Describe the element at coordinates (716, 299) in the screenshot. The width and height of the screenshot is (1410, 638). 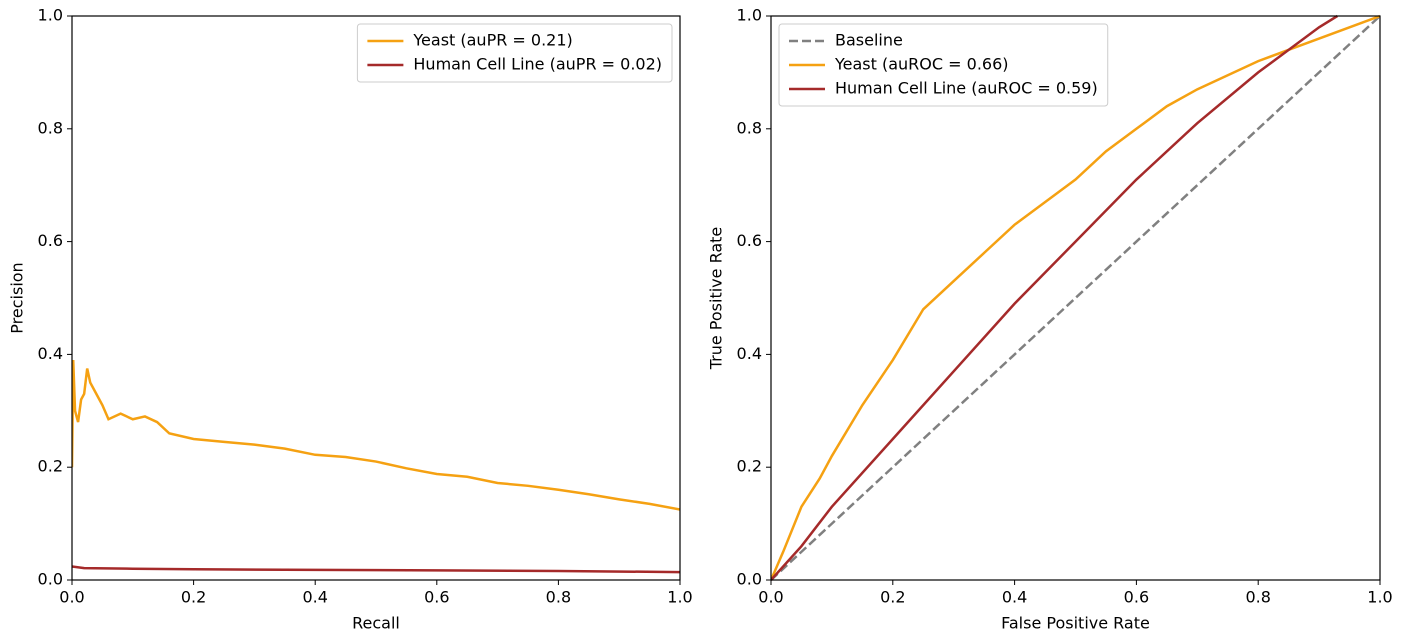
I see `y-axis-label: True Positive Rate` at that location.